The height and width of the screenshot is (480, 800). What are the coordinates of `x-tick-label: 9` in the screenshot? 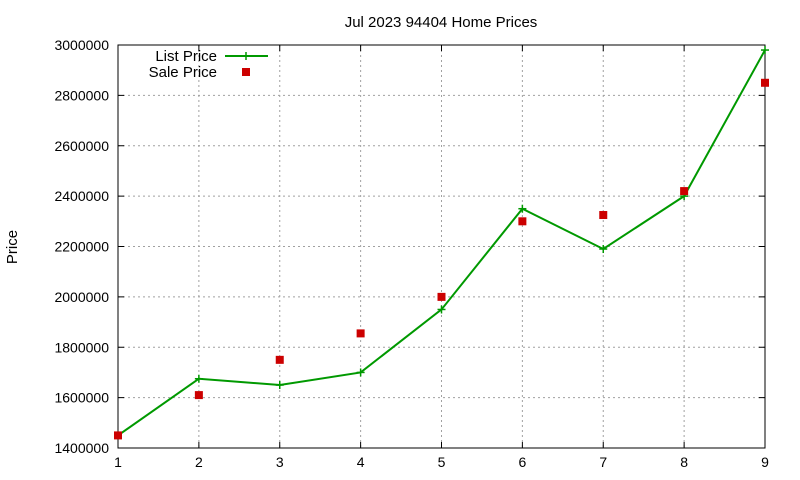 It's located at (765, 462).